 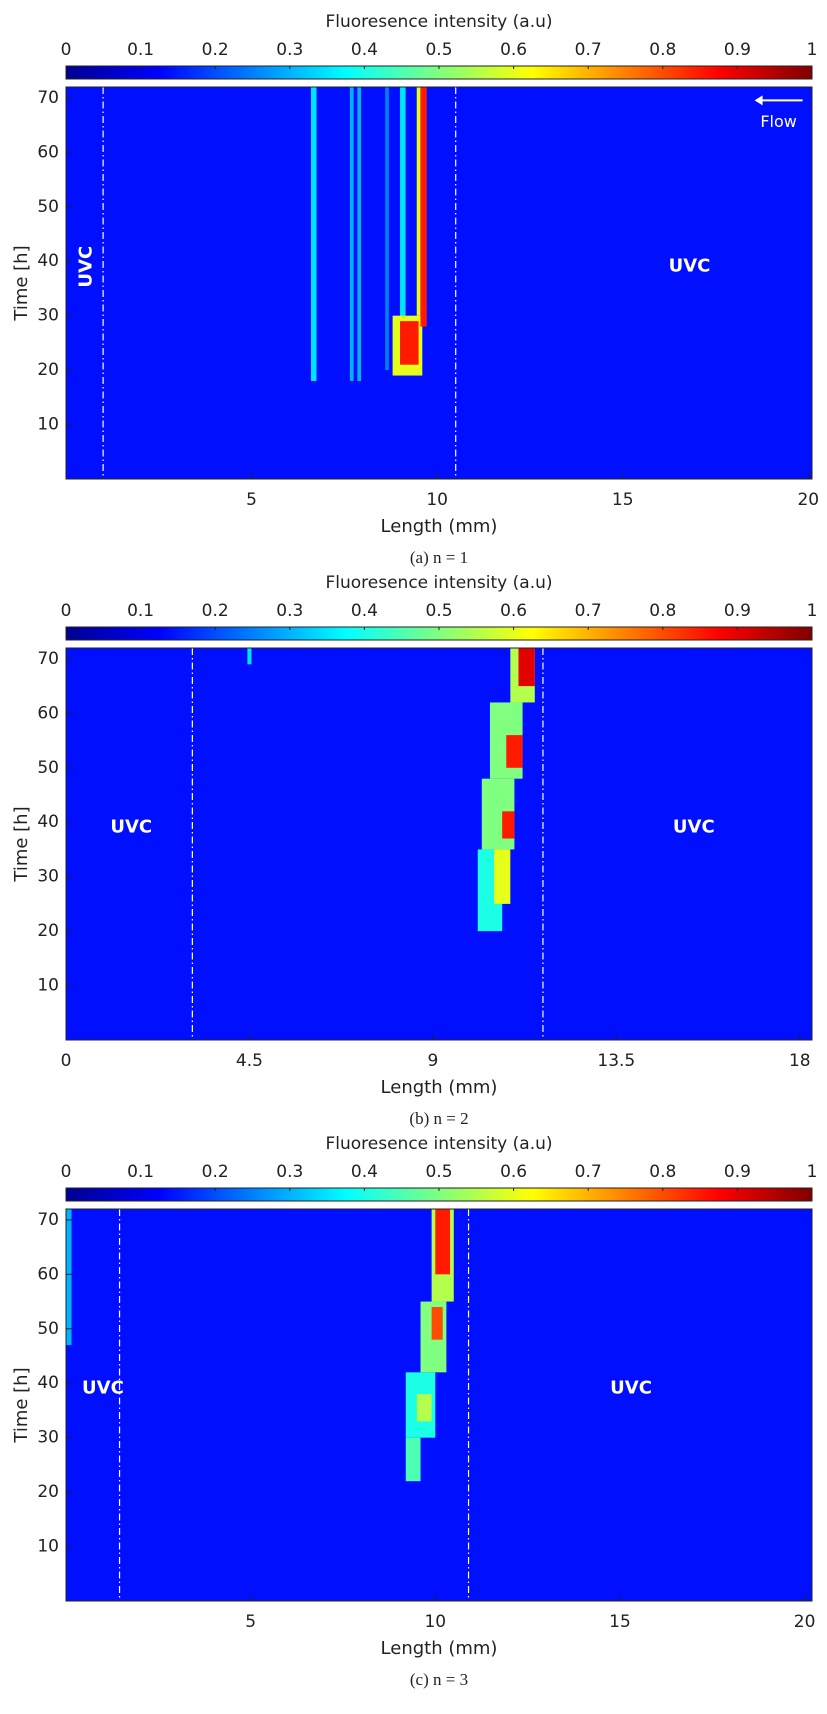 What do you see at coordinates (439, 557) in the screenshot?
I see `caption: (a) n = 1` at bounding box center [439, 557].